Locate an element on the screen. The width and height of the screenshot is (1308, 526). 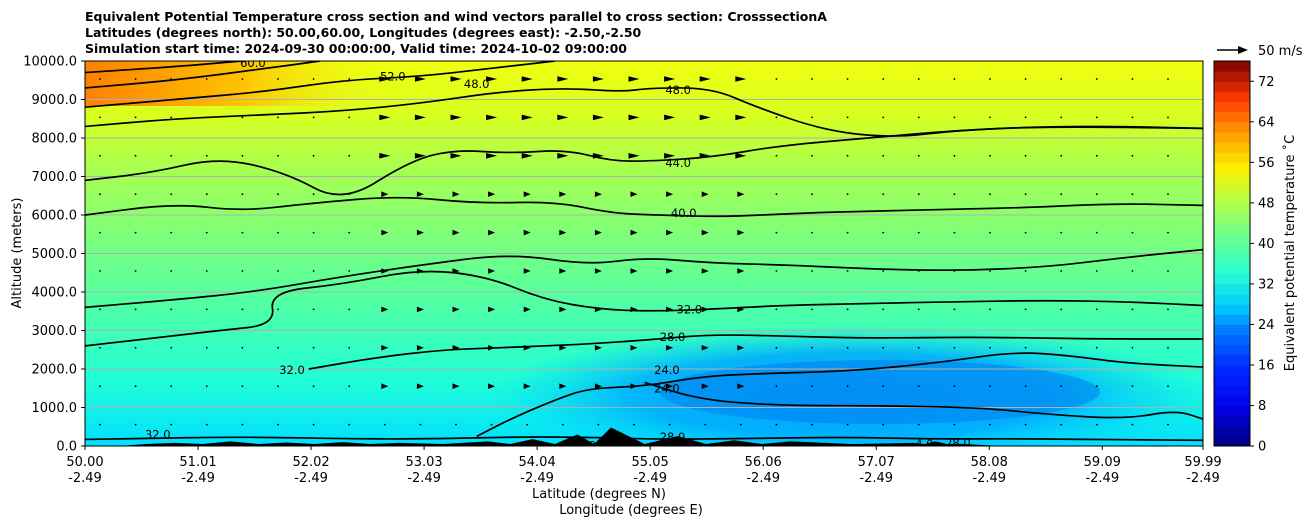
x-tick-lat: 50.00 is located at coordinates (84, 462).